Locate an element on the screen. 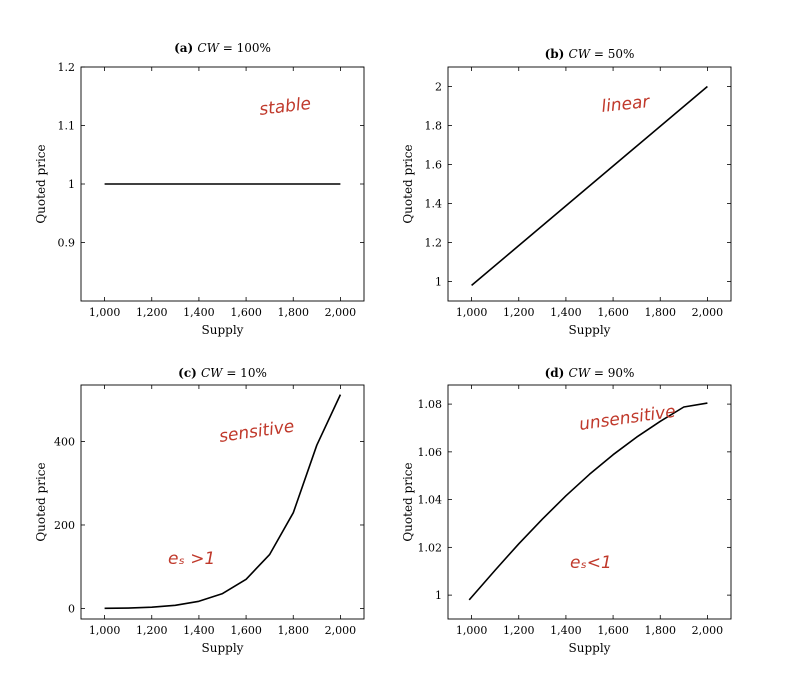 This screenshot has width=800, height=683. y-tick-label: 1.1 is located at coordinates (67, 126).